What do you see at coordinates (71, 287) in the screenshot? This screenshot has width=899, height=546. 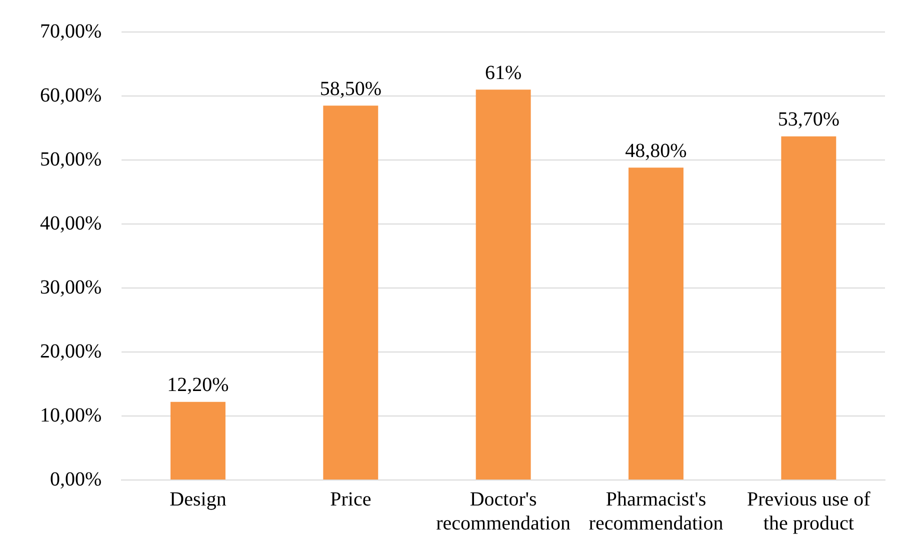 I see `y-tick-label: 30,00%` at bounding box center [71, 287].